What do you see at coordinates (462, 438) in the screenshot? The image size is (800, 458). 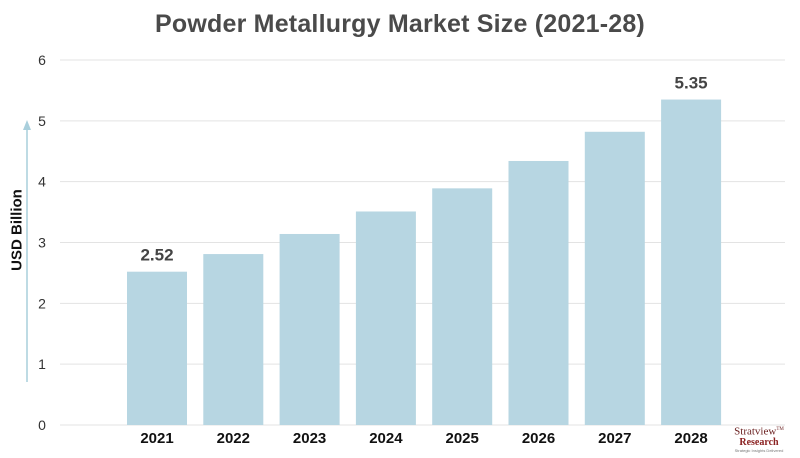 I see `x-tick-label: 2025` at bounding box center [462, 438].